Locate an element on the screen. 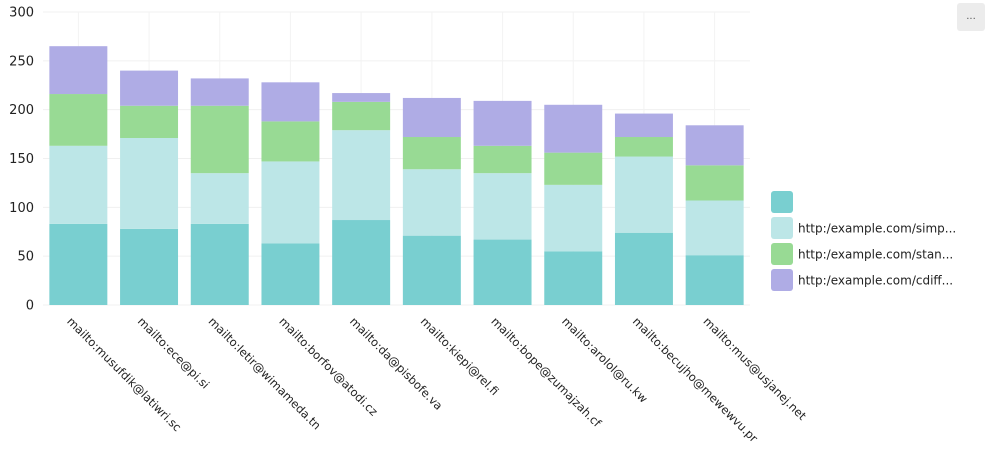 The image size is (991, 461). y-tick-label: 150 is located at coordinates (21, 159).